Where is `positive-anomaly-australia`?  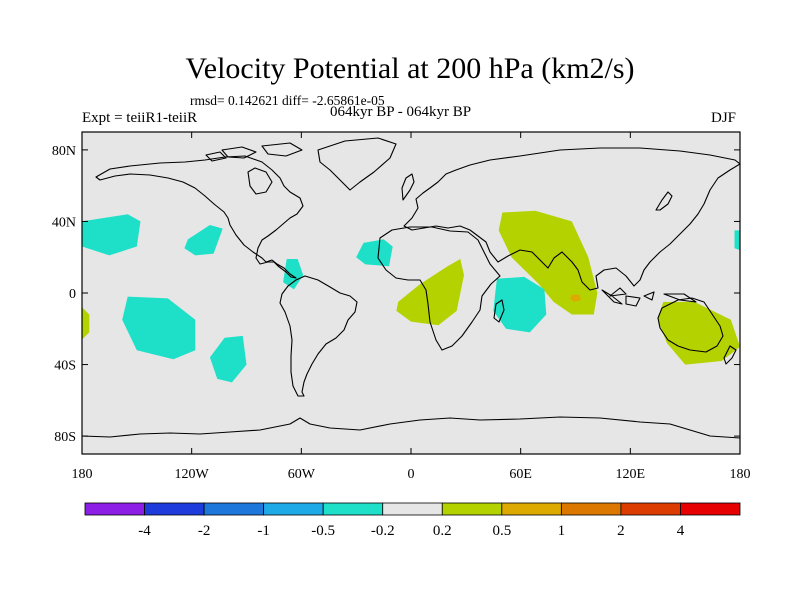 positive-anomaly-australia is located at coordinates (698, 333).